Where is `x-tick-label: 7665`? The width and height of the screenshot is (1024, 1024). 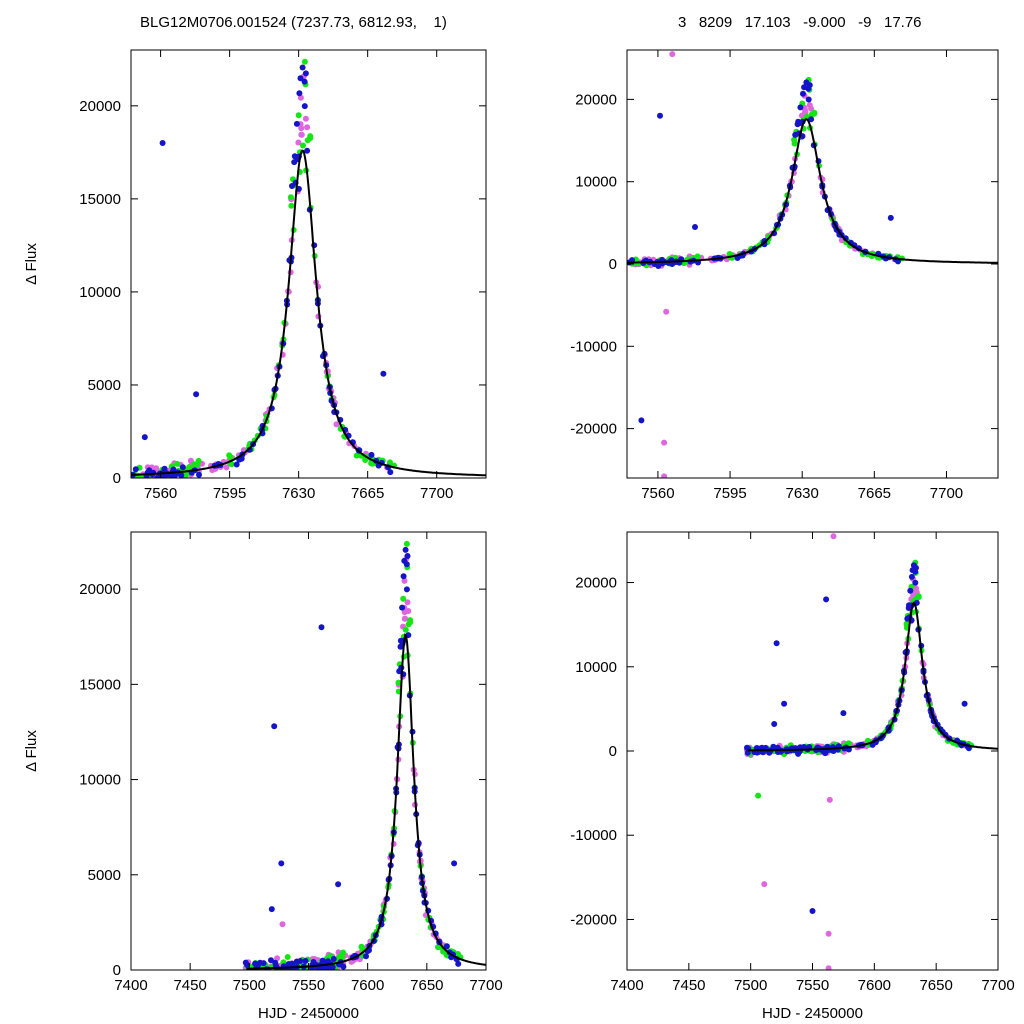
x-tick-label: 7665 is located at coordinates (874, 493).